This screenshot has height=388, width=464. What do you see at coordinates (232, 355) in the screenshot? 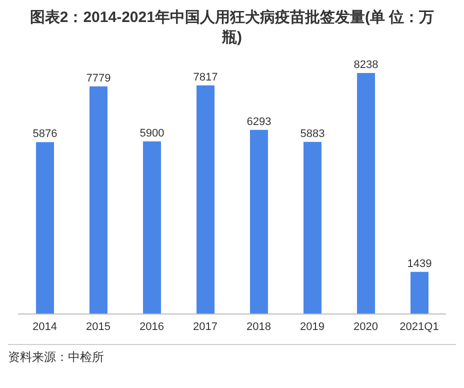
I see `text: 资料来源：中检所` at bounding box center [232, 355].